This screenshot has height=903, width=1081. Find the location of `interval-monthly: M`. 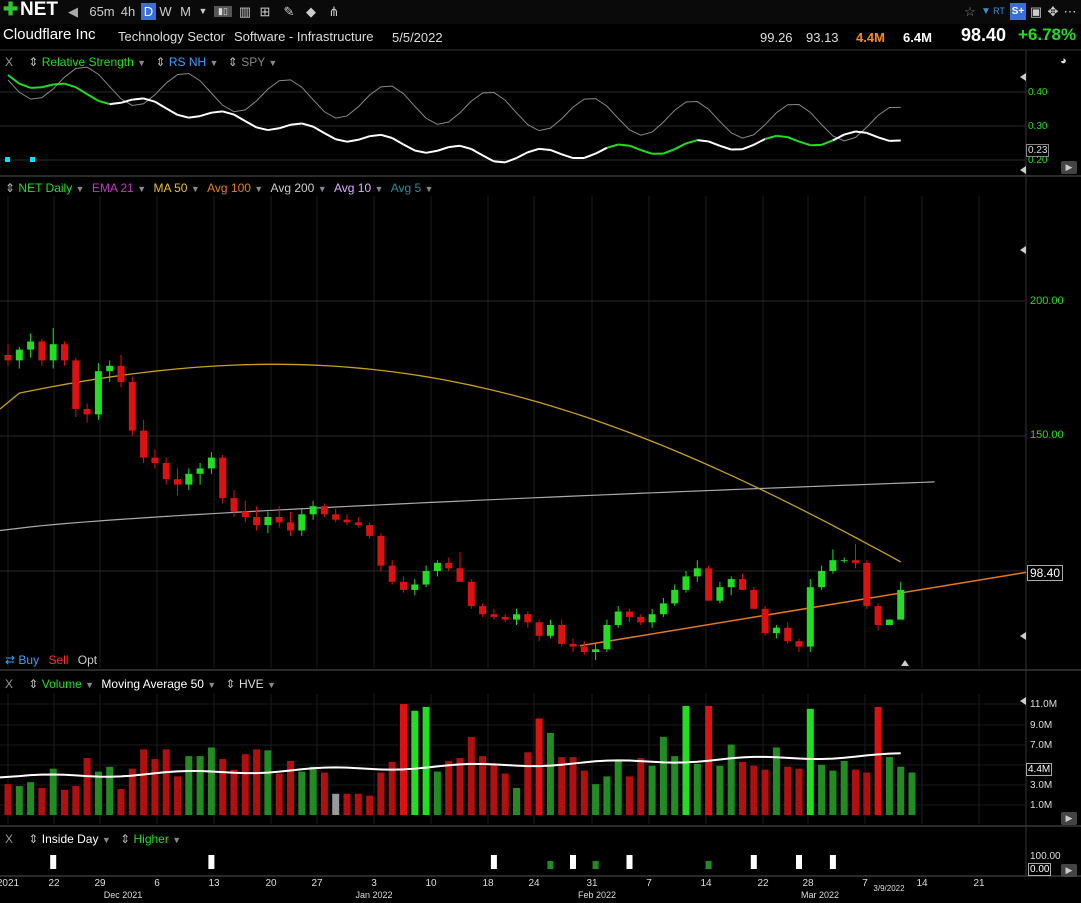

interval-monthly: M is located at coordinates (185, 11).